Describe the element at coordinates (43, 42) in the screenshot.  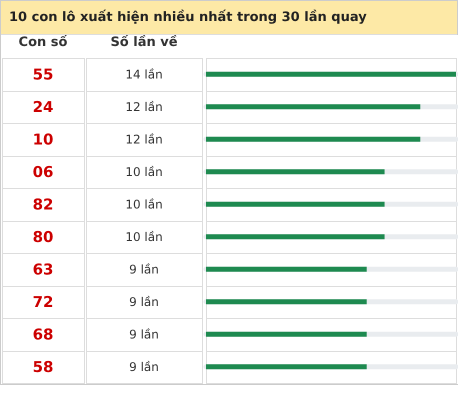
I see `text: Con số` at that location.